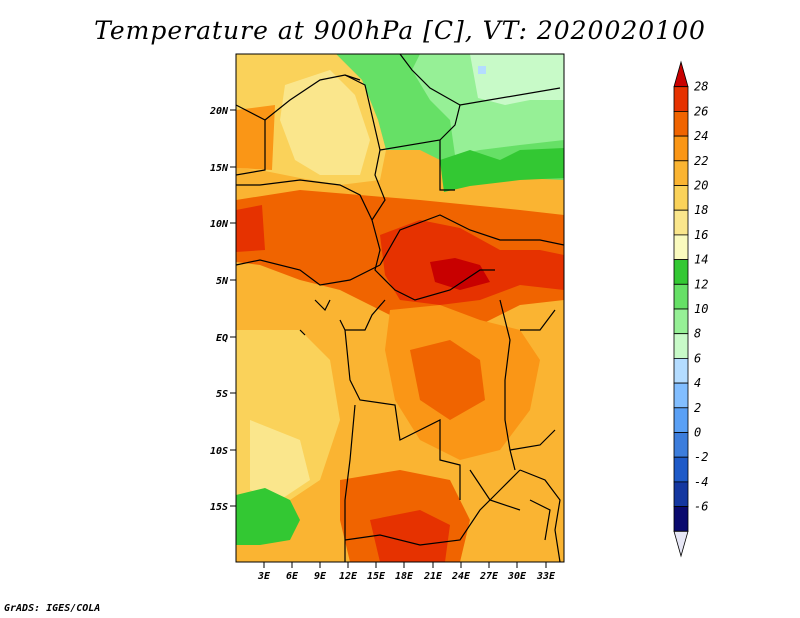 This screenshot has width=800, height=618. Describe the element at coordinates (701, 482) in the screenshot. I see `colorbar-label: -4` at that location.